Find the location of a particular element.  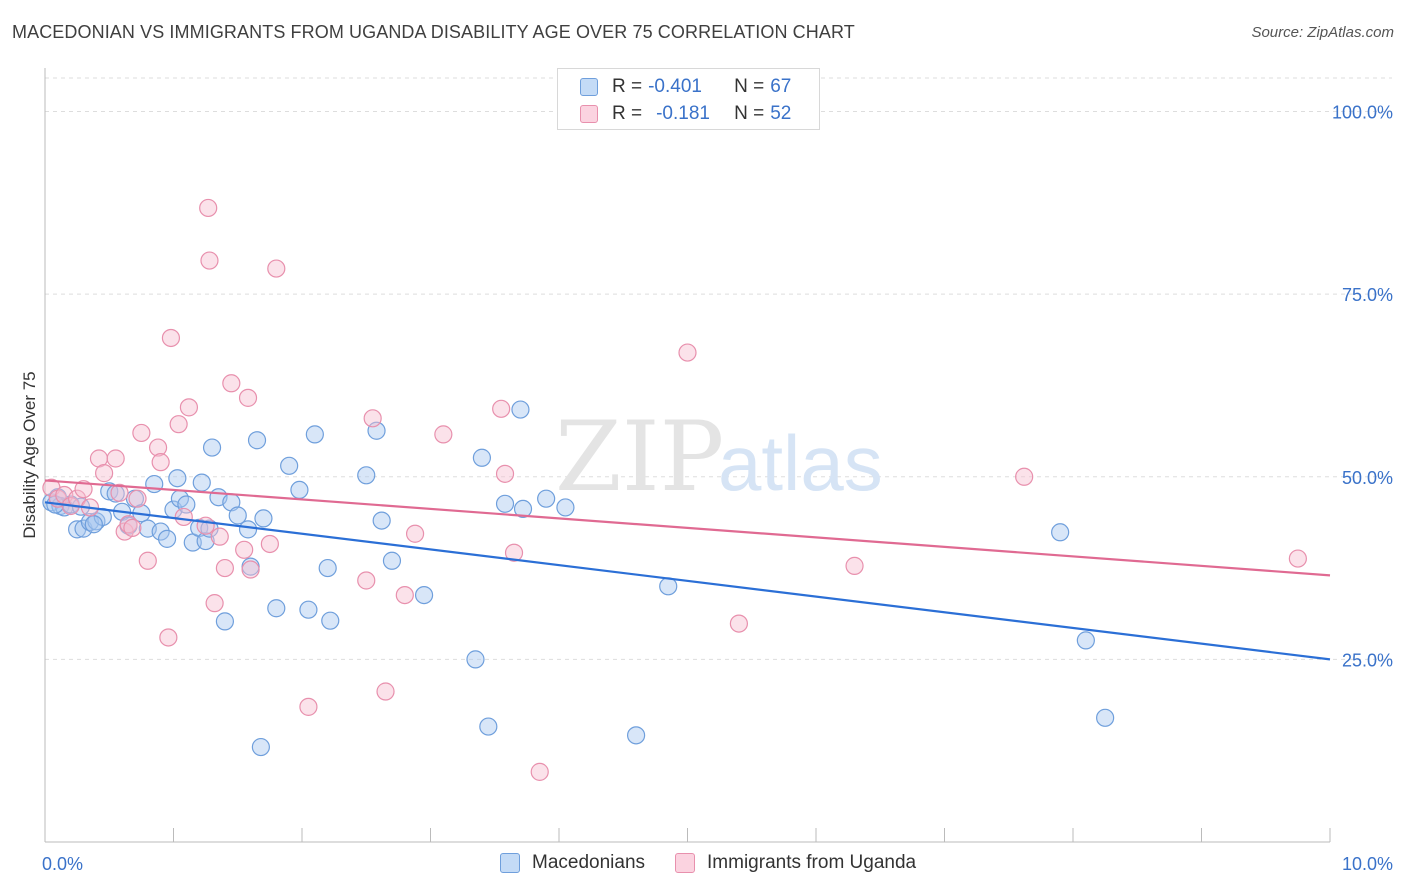

y-axis-label: Disability Age Over 75 is located at coordinates (29, 455).